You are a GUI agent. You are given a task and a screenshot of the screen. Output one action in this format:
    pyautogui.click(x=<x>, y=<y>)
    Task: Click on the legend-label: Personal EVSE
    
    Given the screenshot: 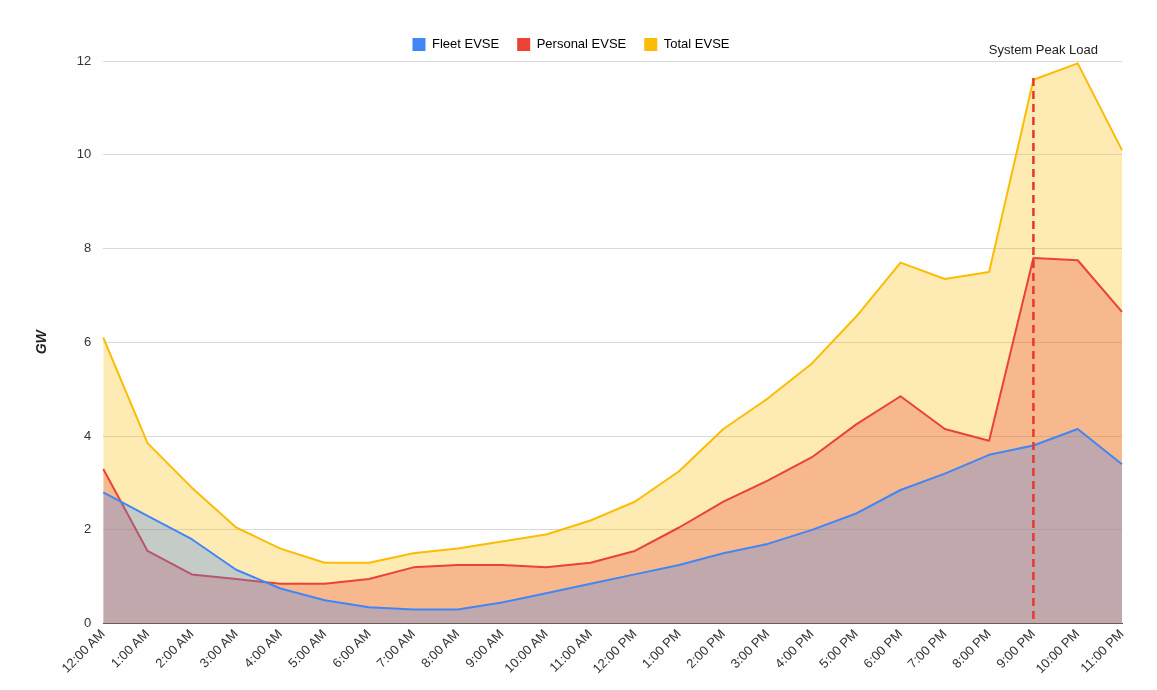 What is the action you would take?
    pyautogui.click(x=581, y=44)
    